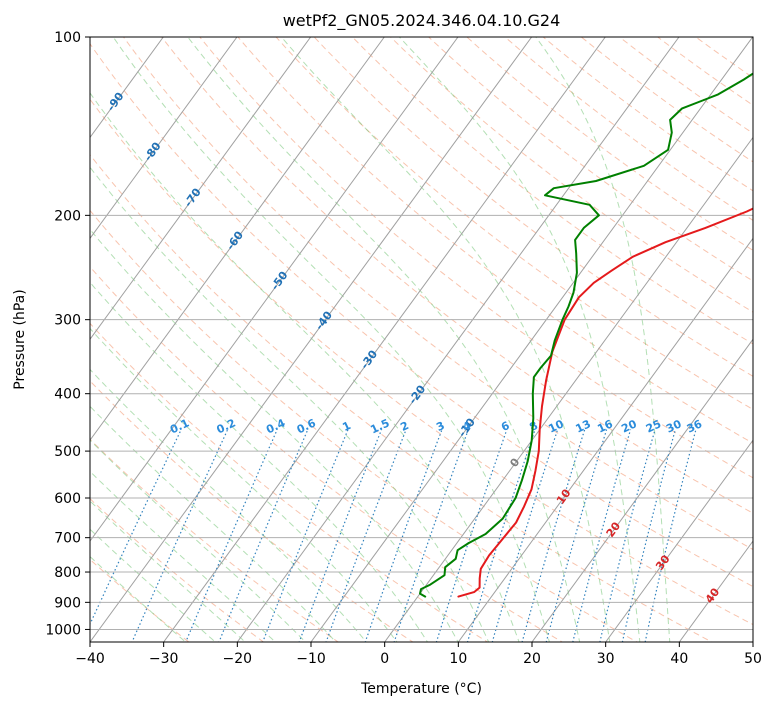 This screenshot has height=708, width=775. Describe the element at coordinates (629, 426) in the screenshot. I see `mixing-ratio-label: 20` at that location.